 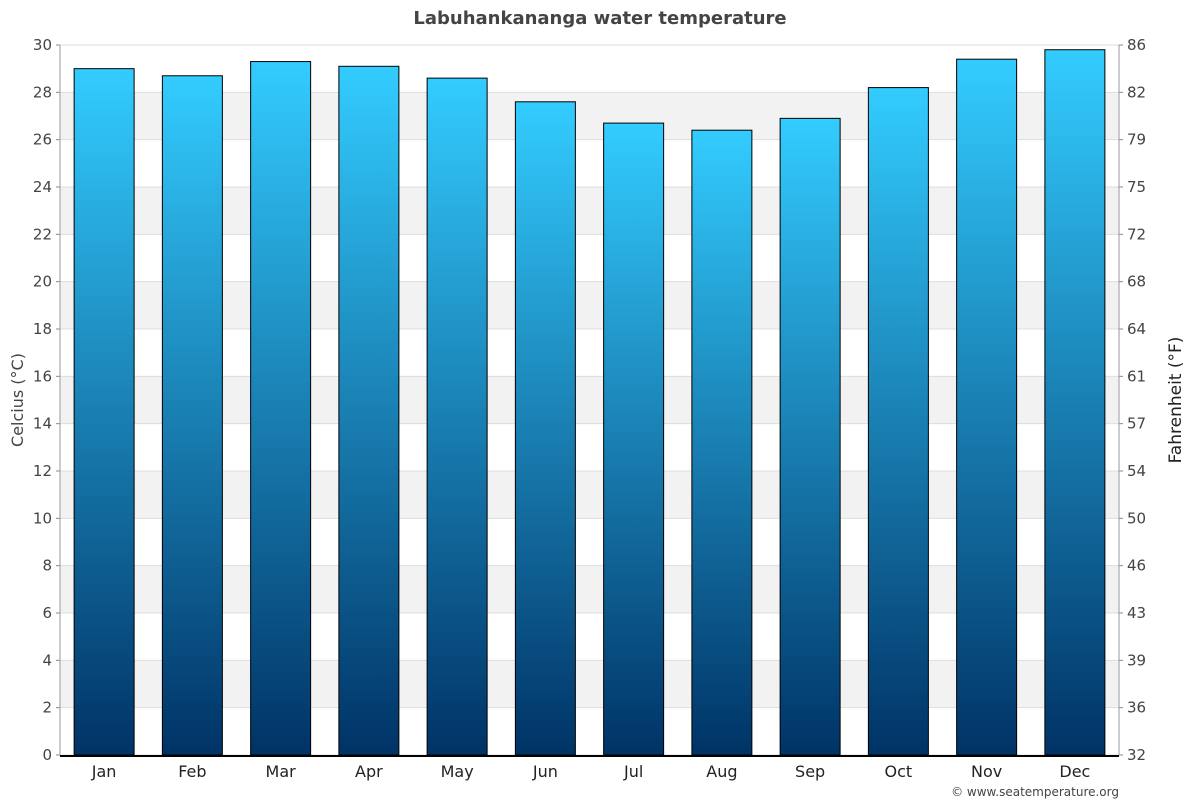 What do you see at coordinates (281, 408) in the screenshot?
I see `bar-mar` at bounding box center [281, 408].